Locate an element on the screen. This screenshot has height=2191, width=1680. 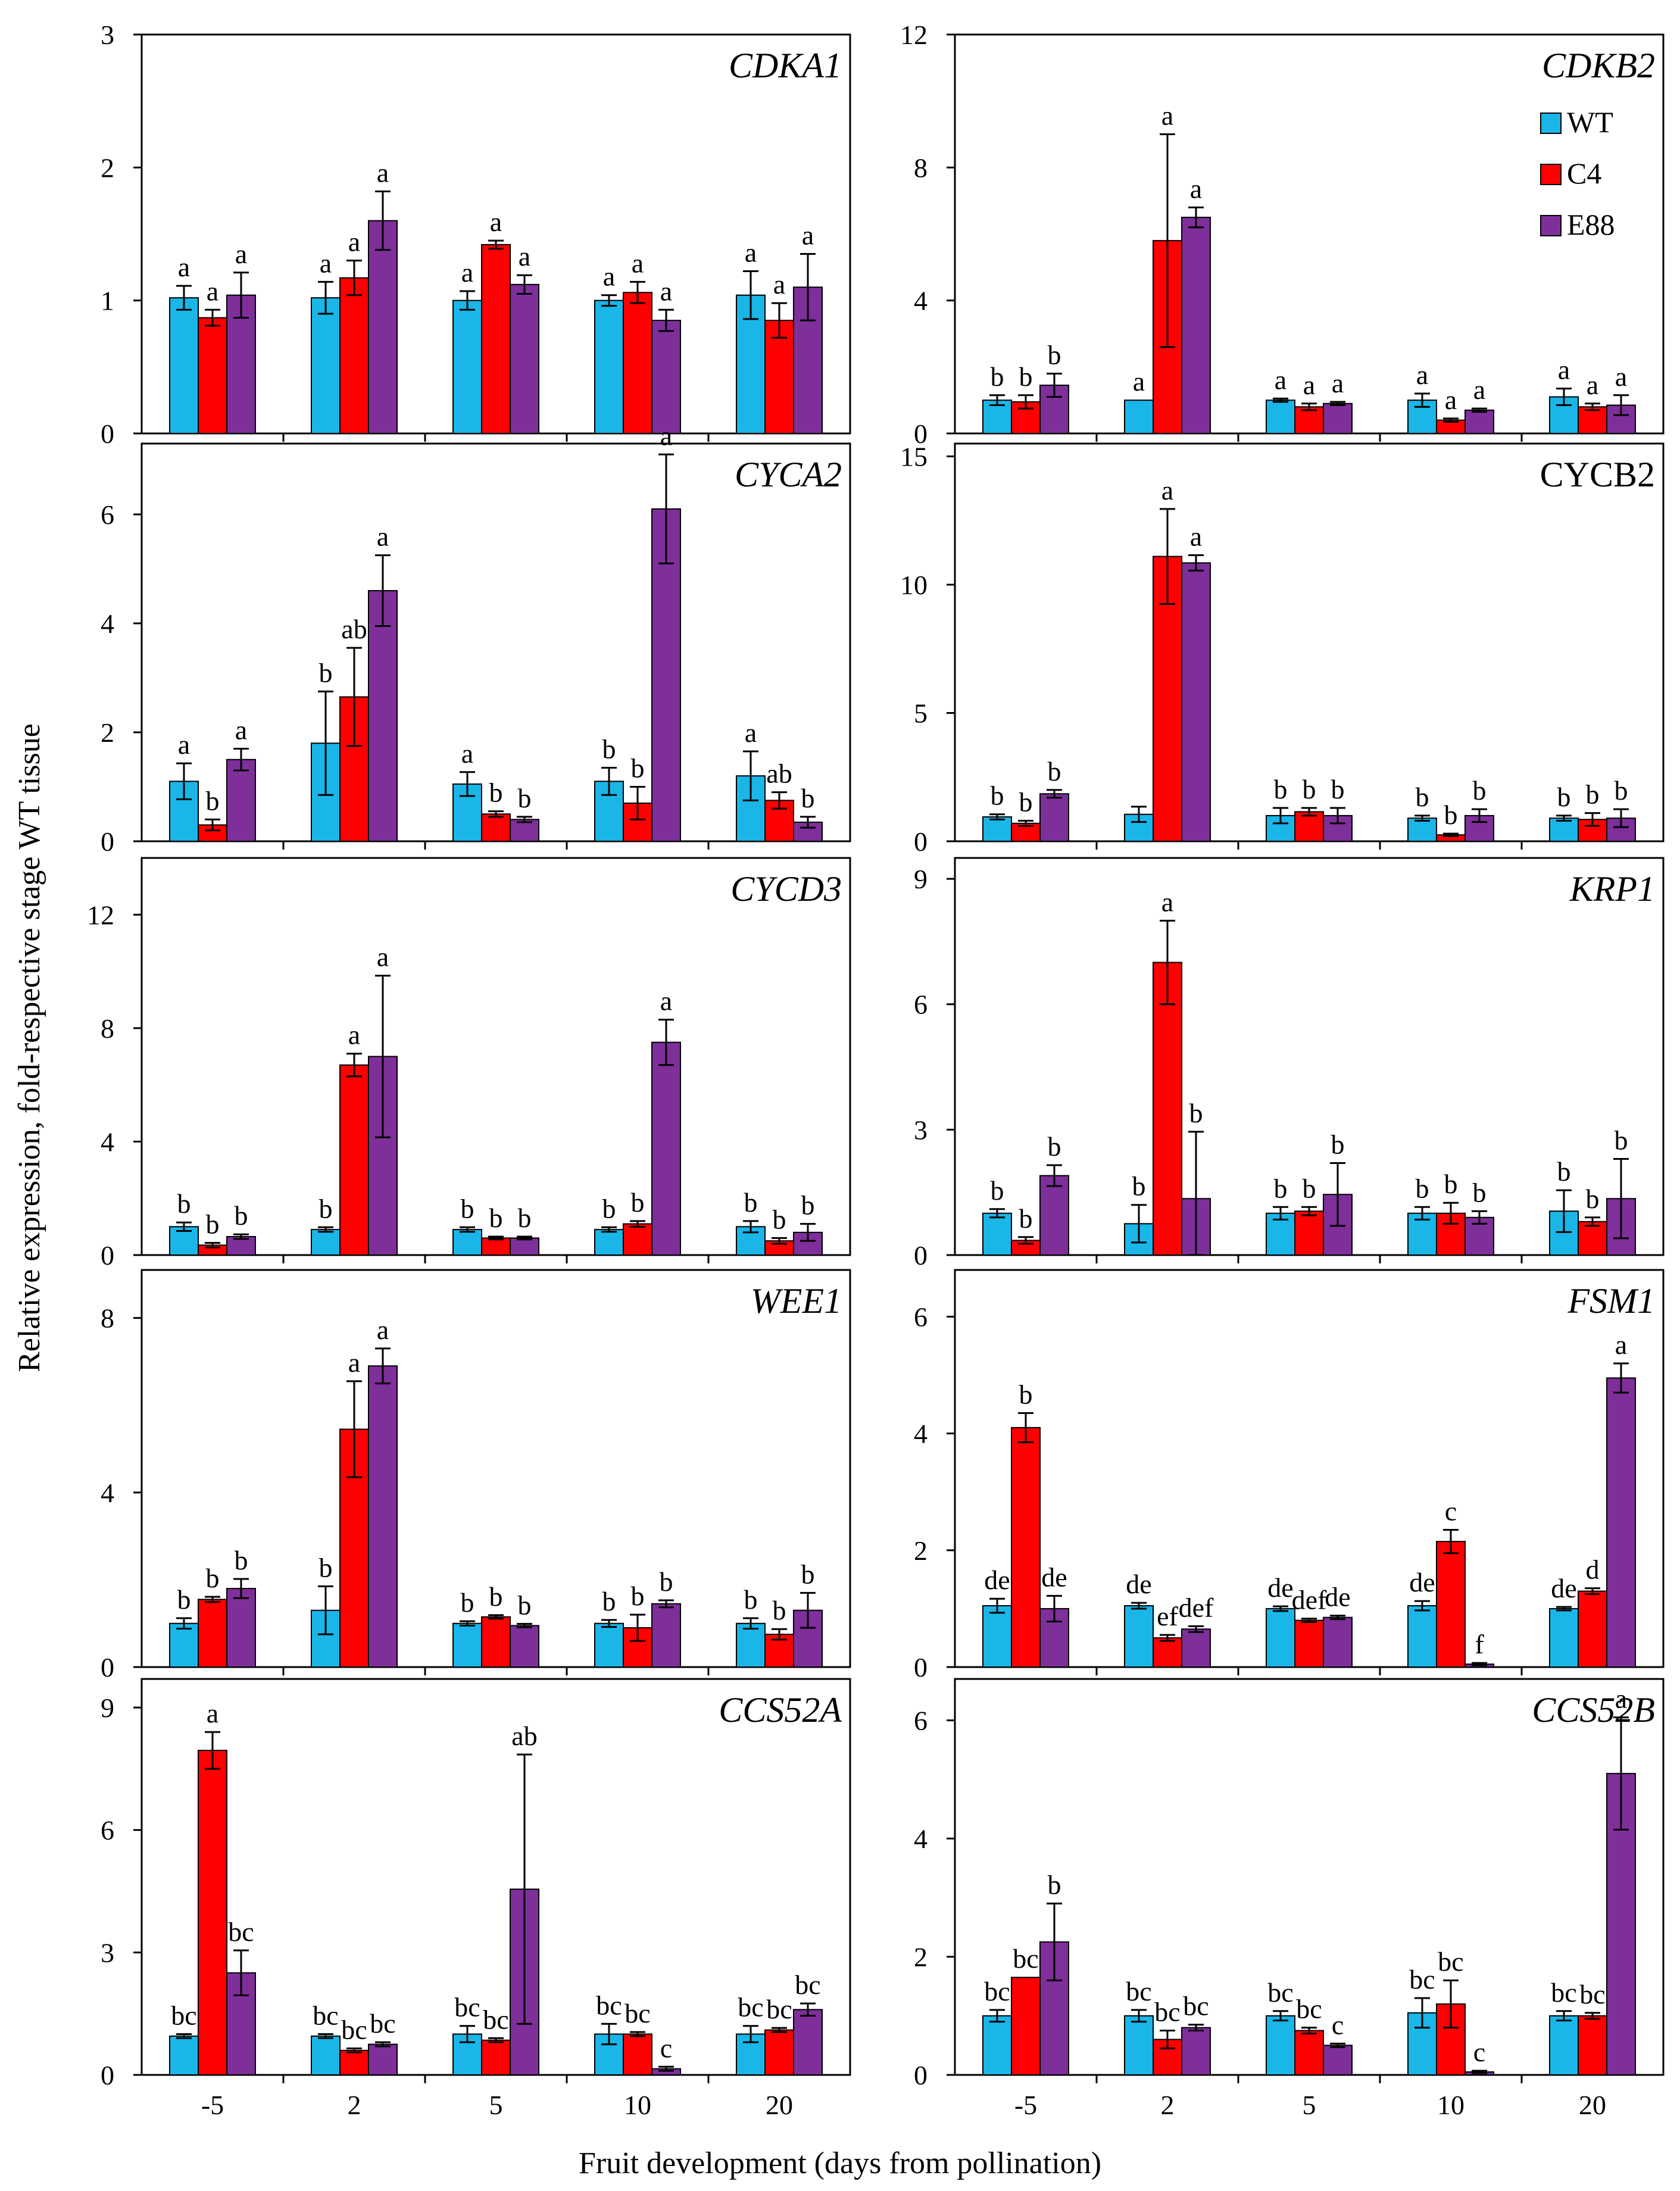
panel-title: KRP1 is located at coordinates (1612, 889).